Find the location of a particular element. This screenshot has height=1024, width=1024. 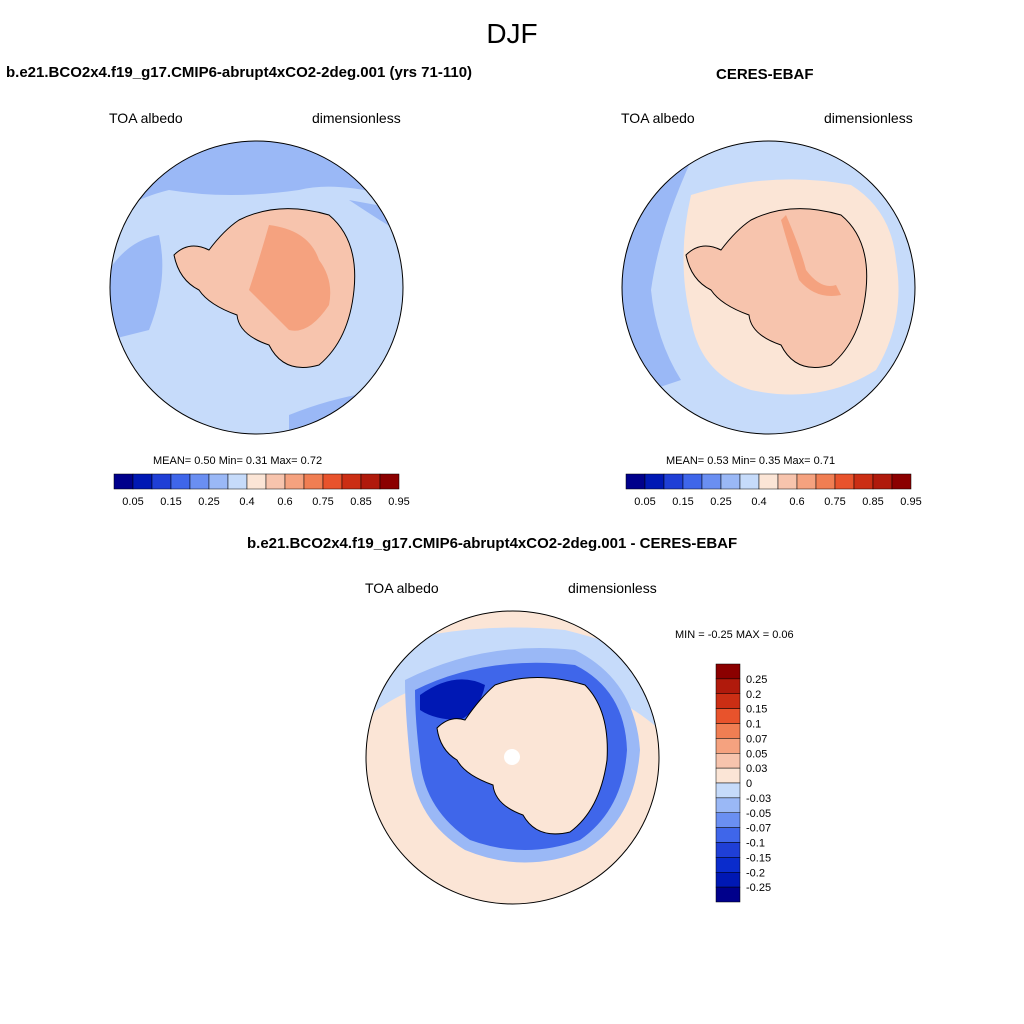

colorbar-obs-tick-label: 0.4 is located at coordinates (758, 502).